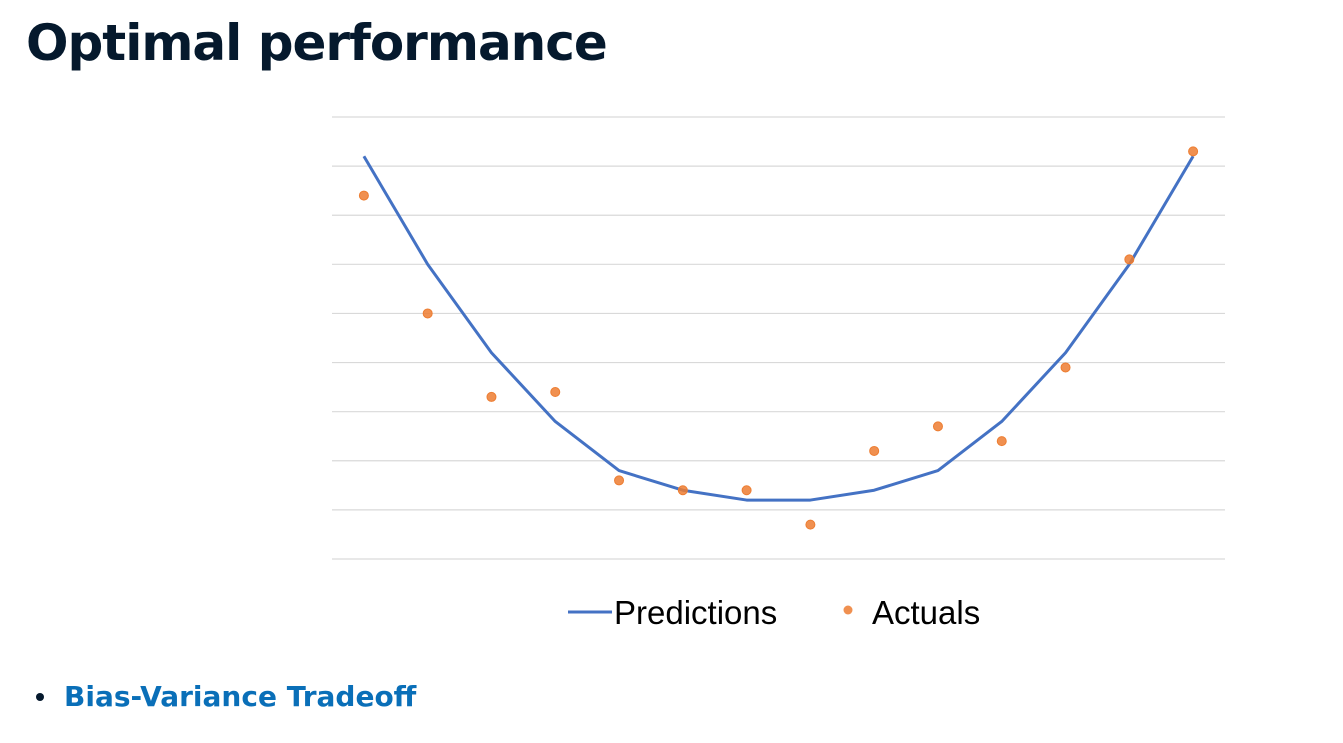  What do you see at coordinates (40, 696) in the screenshot?
I see `bullet-dot` at bounding box center [40, 696].